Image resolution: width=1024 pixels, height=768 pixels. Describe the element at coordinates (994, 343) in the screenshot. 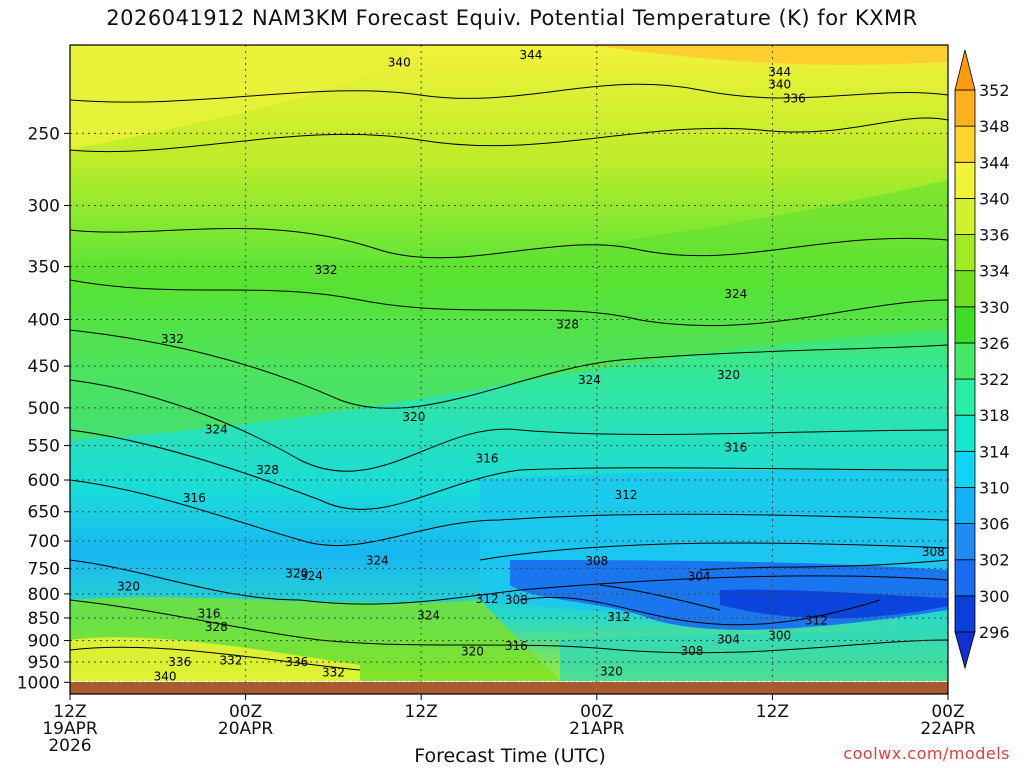

I see `colorbar-label: 326` at that location.